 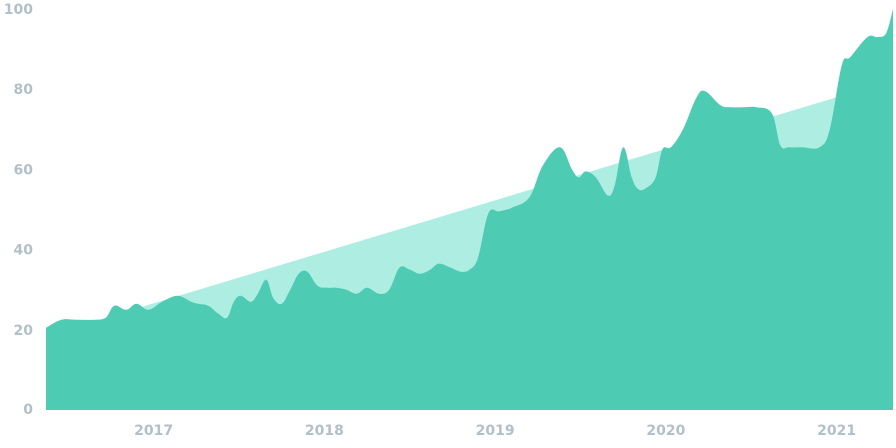 I want to click on y-tick-label: 20, so click(x=24, y=331).